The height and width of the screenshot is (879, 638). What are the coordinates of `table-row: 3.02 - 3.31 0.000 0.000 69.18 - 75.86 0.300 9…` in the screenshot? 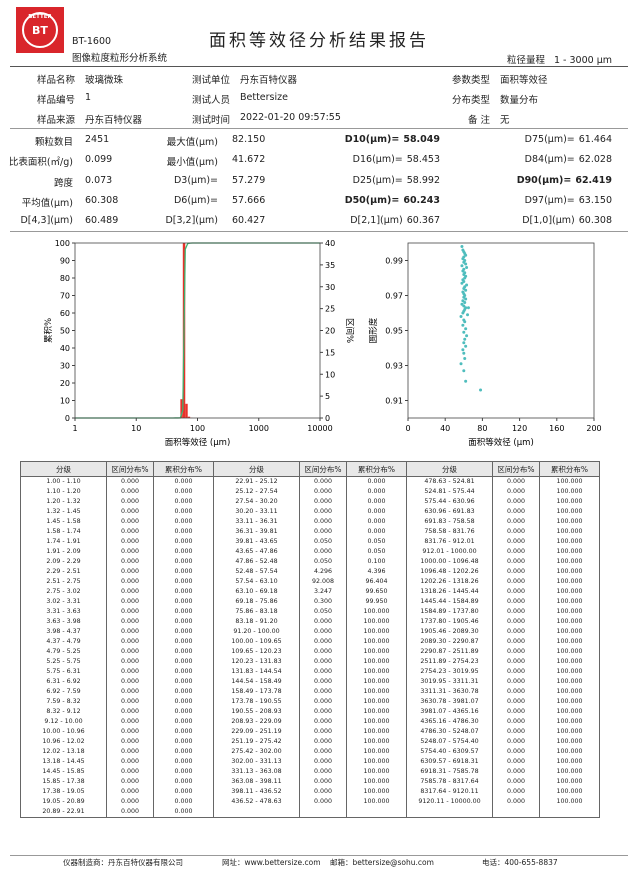 It's located at (310, 602).